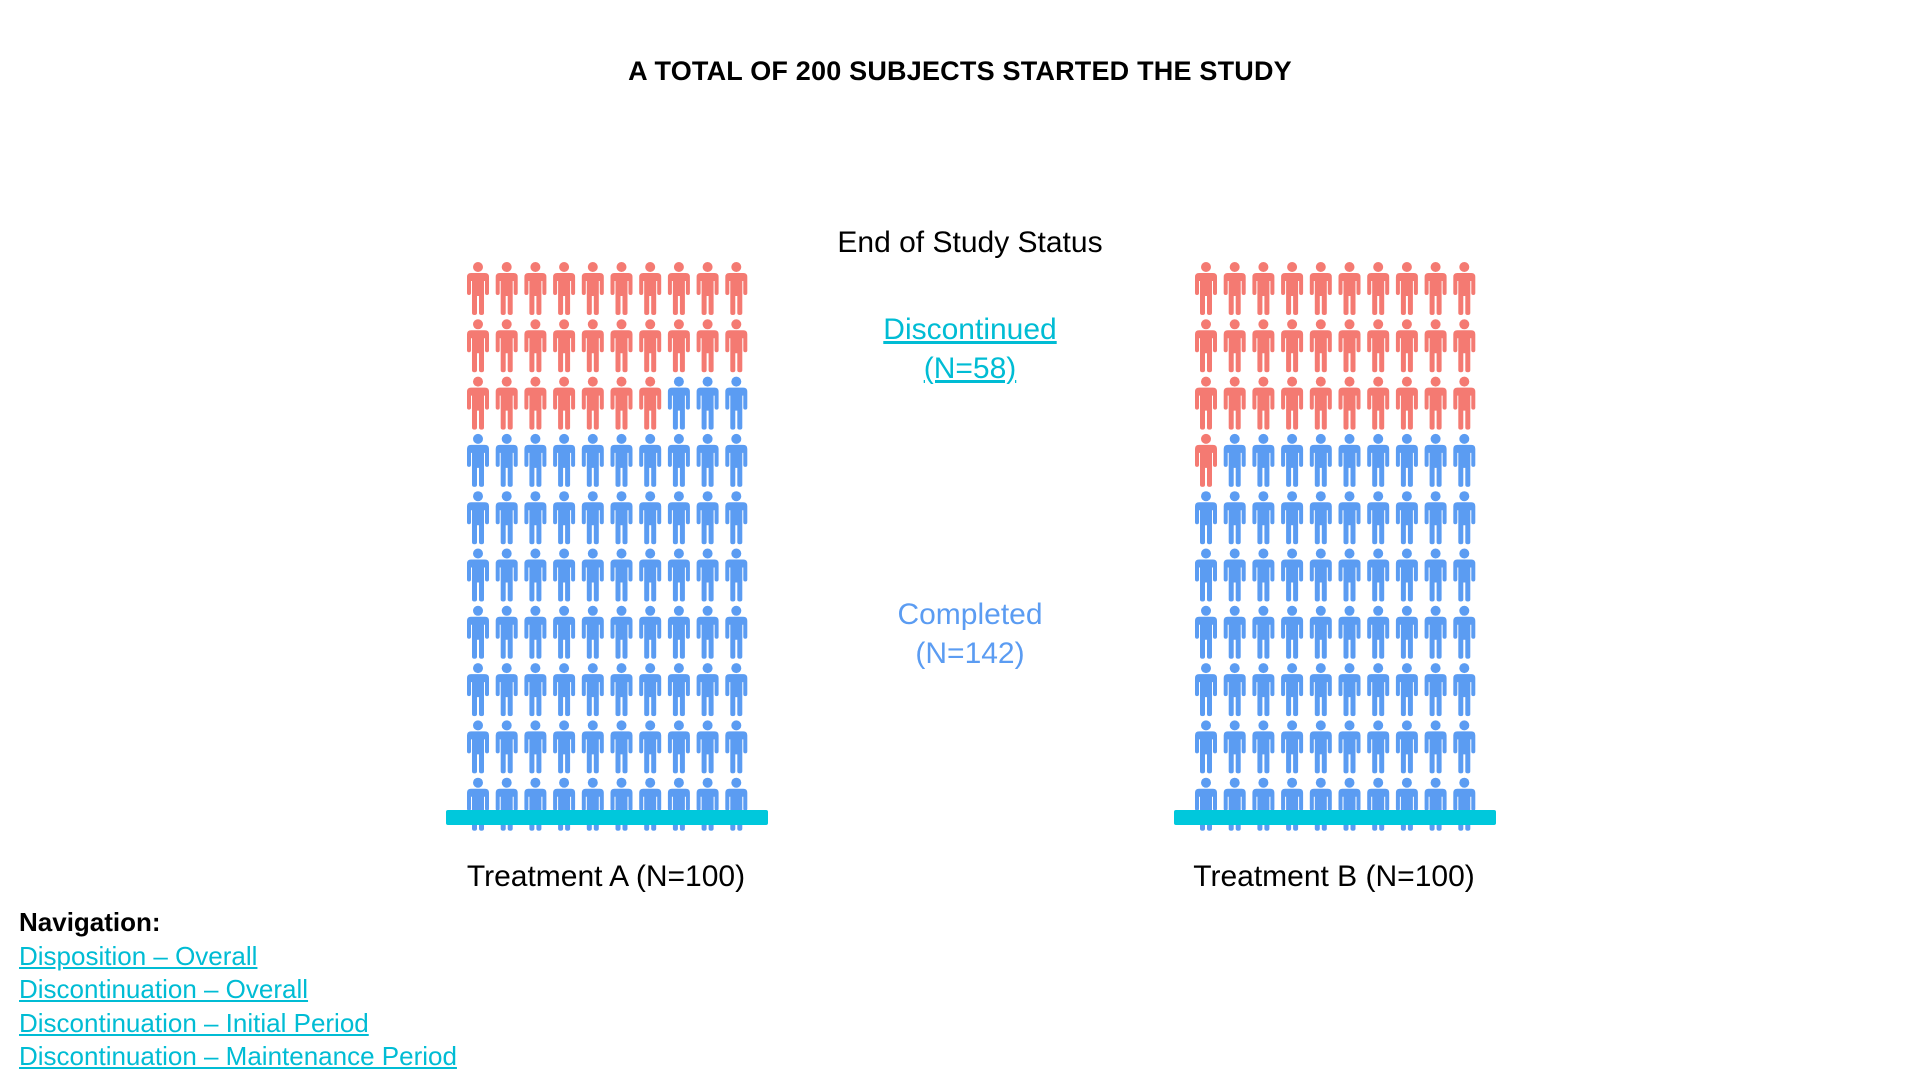  Describe the element at coordinates (90, 922) in the screenshot. I see `navigation-heading: Navigation:` at that location.